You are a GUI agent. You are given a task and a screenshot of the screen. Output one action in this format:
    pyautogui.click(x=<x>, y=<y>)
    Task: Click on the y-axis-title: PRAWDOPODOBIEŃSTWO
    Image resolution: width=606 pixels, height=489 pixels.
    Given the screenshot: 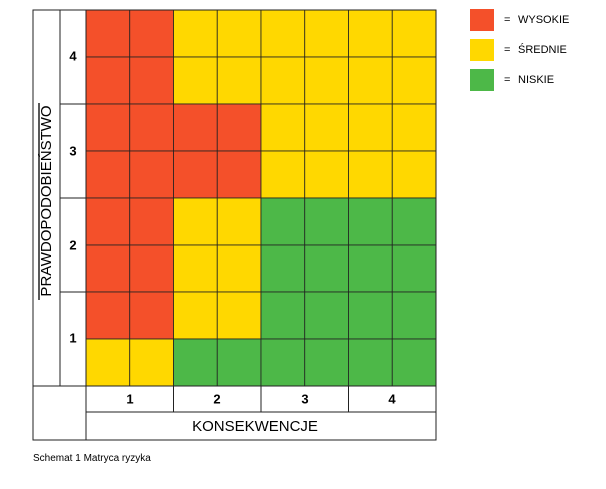 What is the action you would take?
    pyautogui.click(x=46, y=200)
    